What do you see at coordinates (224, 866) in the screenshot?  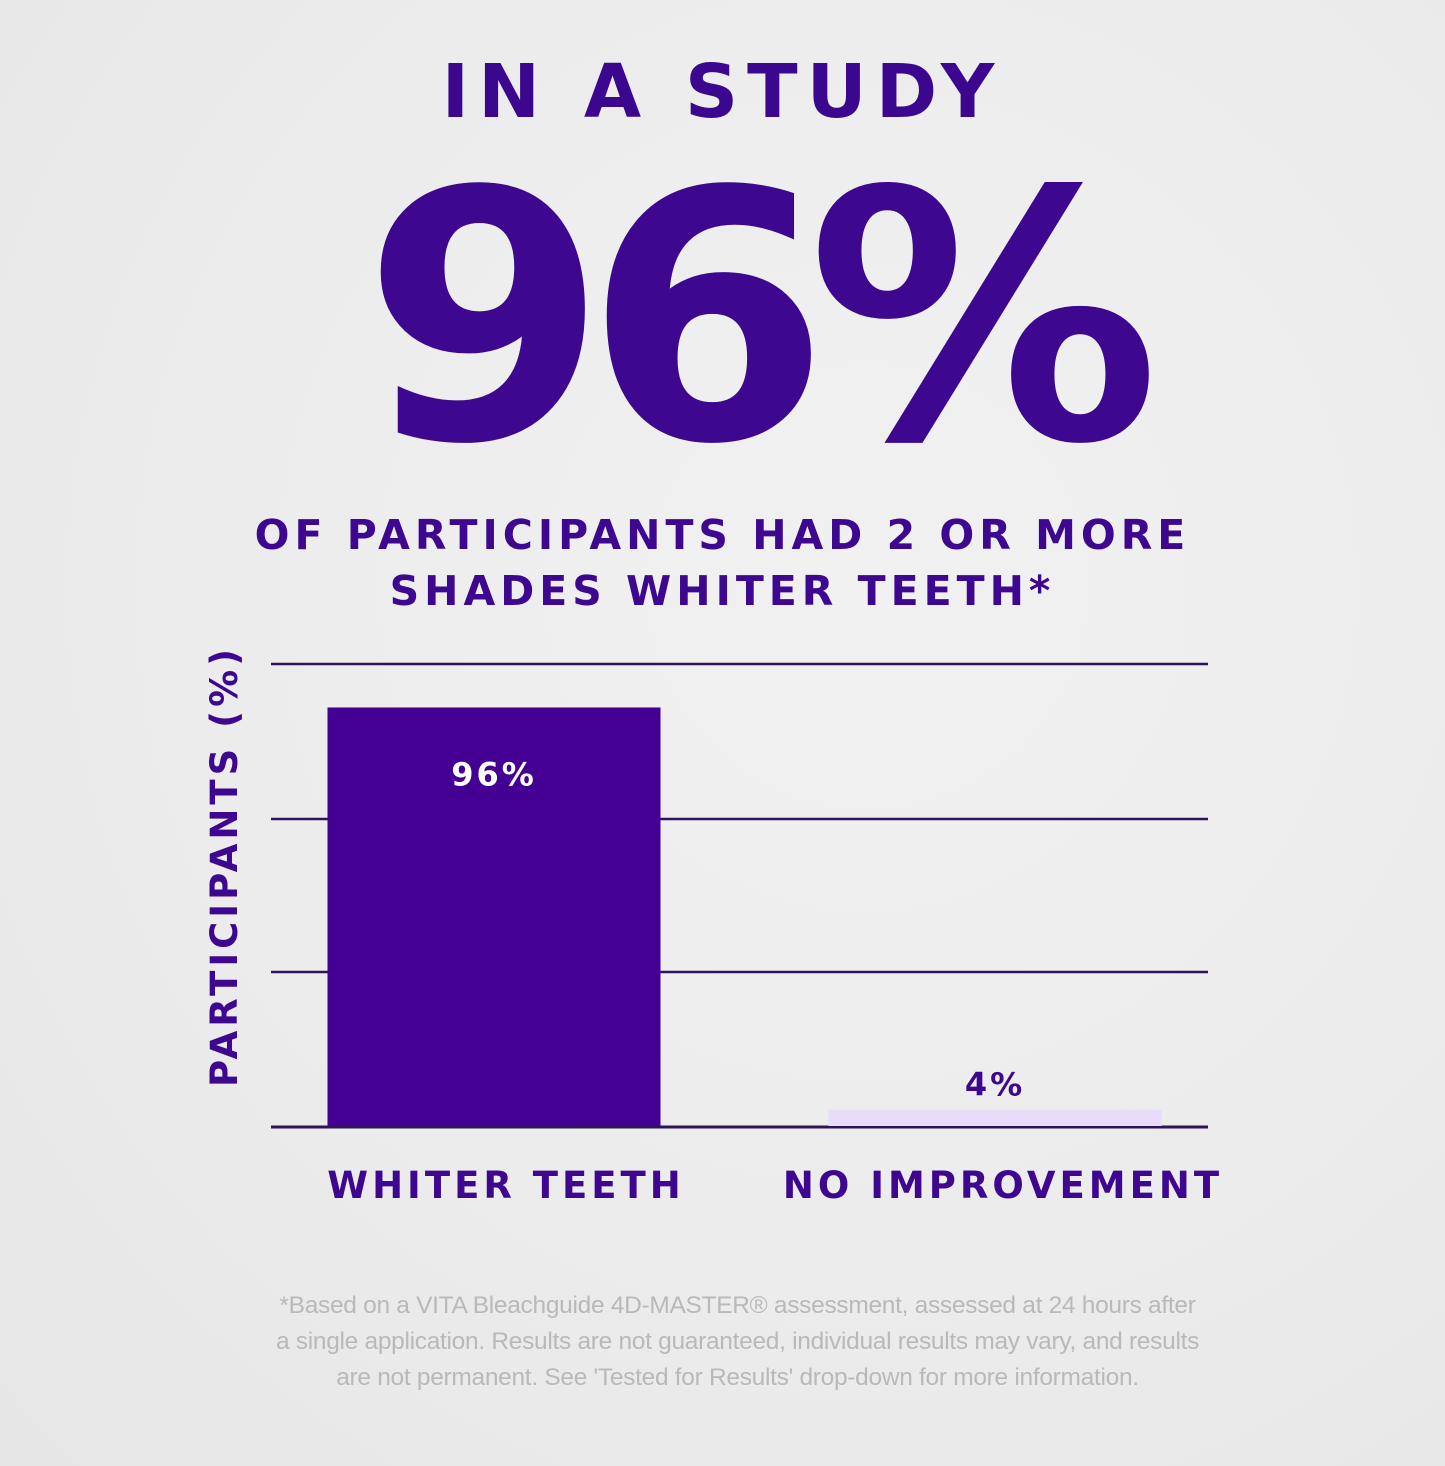 I see `y-axis-label: PARTICIPANTS (%)` at bounding box center [224, 866].